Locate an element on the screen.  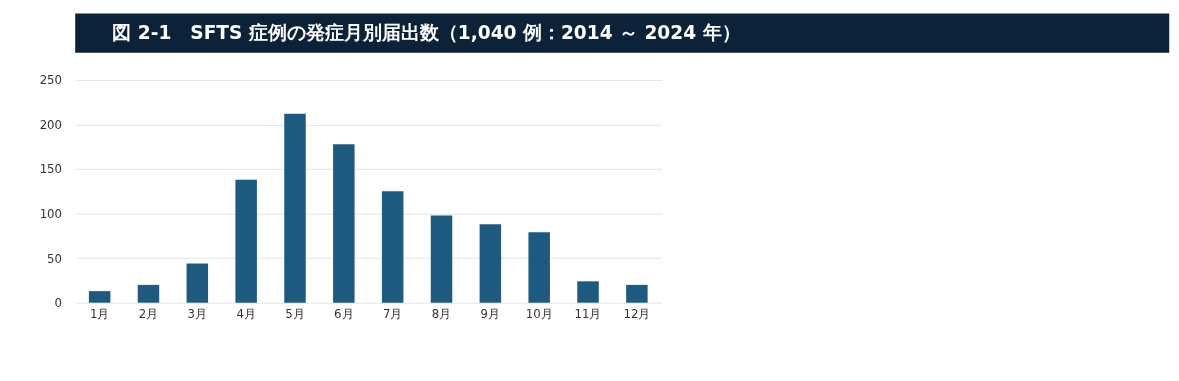
x-tick-label: 11月 is located at coordinates (588, 313).